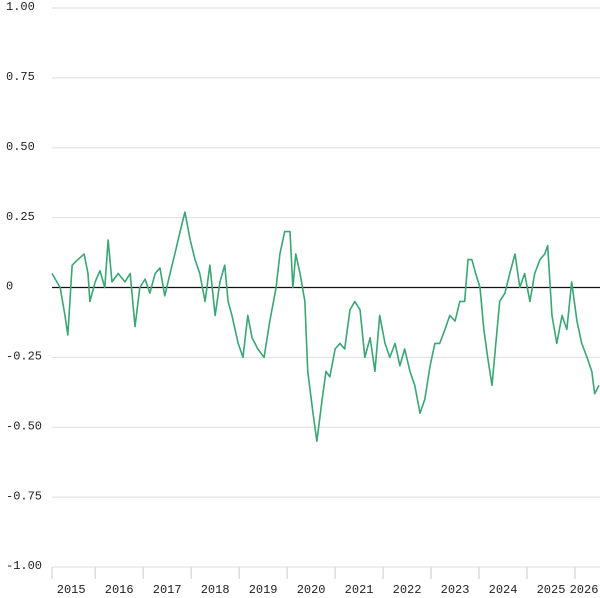 This screenshot has height=598, width=600. Describe the element at coordinates (311, 590) in the screenshot. I see `x-tick-label: 2020` at that location.